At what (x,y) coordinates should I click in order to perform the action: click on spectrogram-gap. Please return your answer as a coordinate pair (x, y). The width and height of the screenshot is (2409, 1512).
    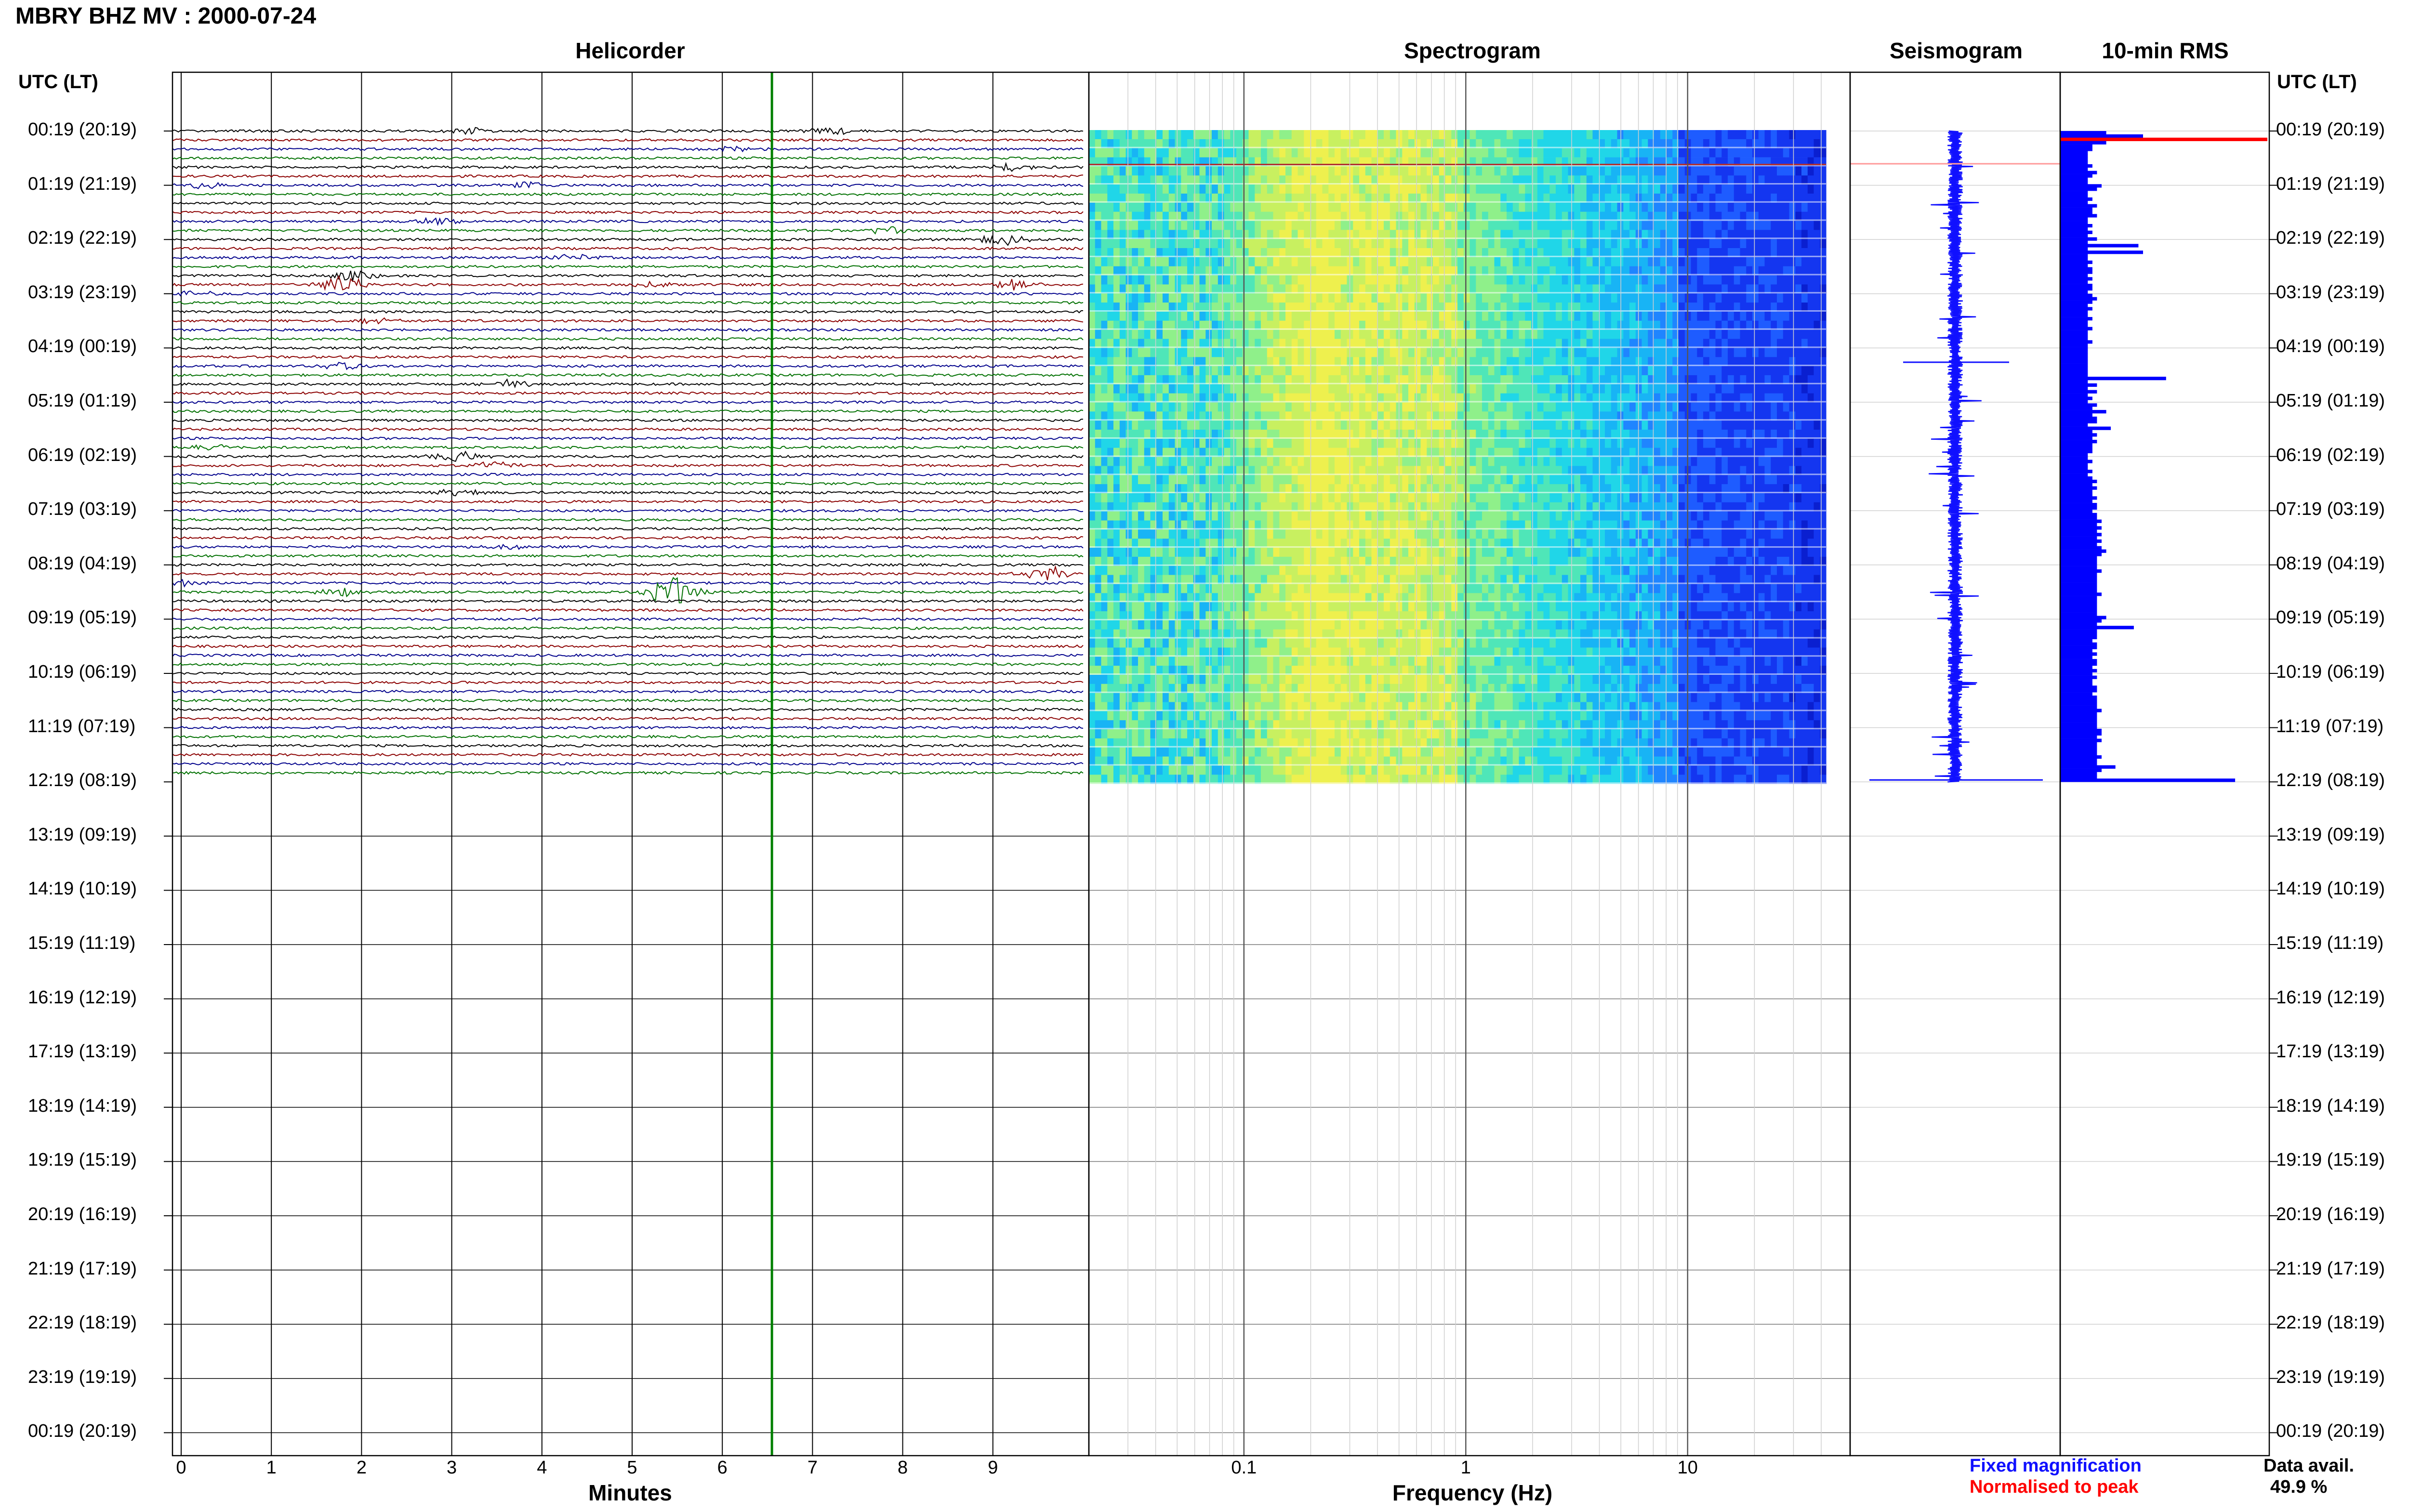
    Looking at the image, I should click on (1457, 220).